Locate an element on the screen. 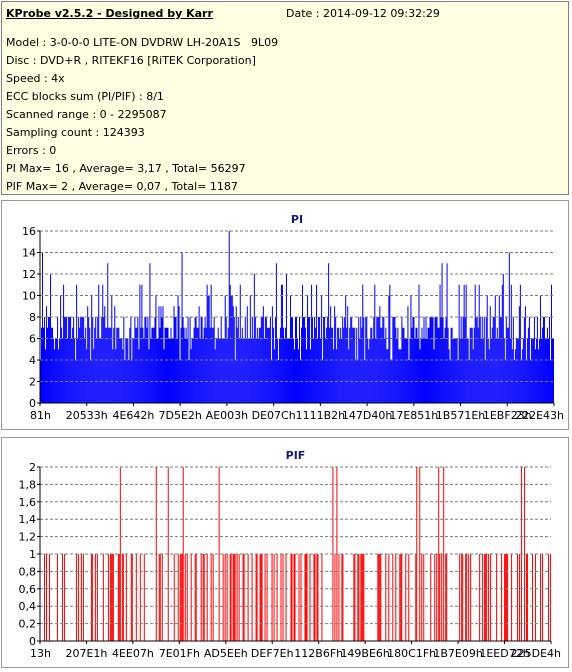 The height and width of the screenshot is (672, 572). x-tick-label: 7D5E2h is located at coordinates (179, 415).